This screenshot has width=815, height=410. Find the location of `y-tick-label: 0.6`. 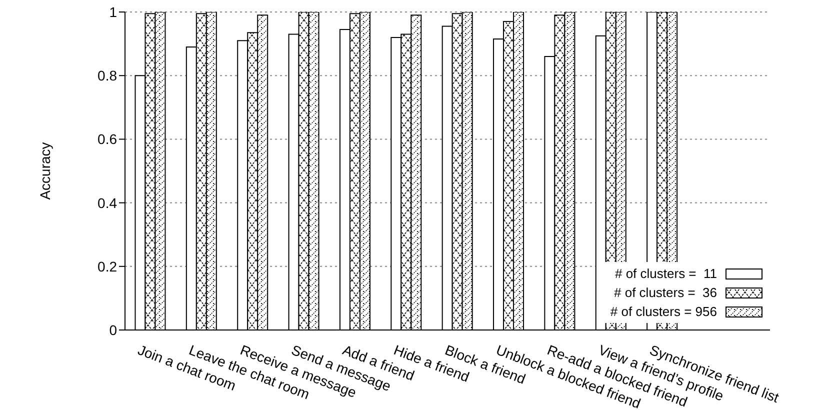

y-tick-label: 0.6 is located at coordinates (108, 139).